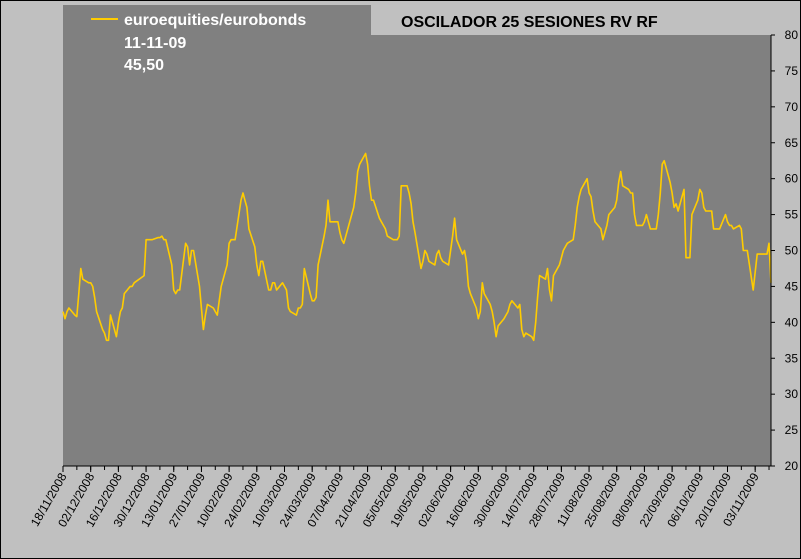 The width and height of the screenshot is (801, 559). Describe the element at coordinates (792, 358) in the screenshot. I see `y-tick-label: 35` at that location.